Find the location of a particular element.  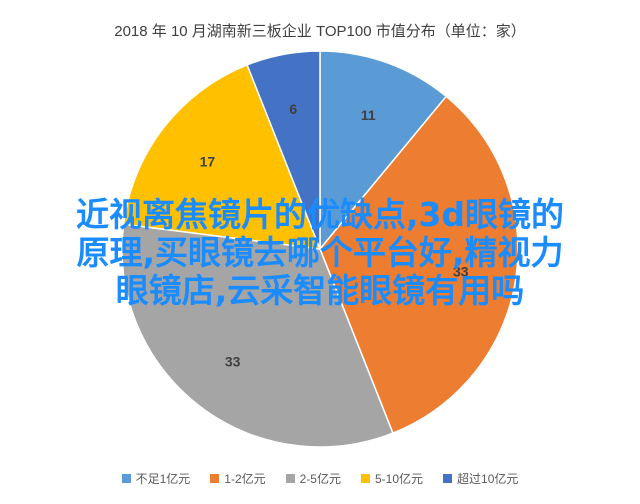

legend-item-2: 1-2亿元 is located at coordinates (238, 478).